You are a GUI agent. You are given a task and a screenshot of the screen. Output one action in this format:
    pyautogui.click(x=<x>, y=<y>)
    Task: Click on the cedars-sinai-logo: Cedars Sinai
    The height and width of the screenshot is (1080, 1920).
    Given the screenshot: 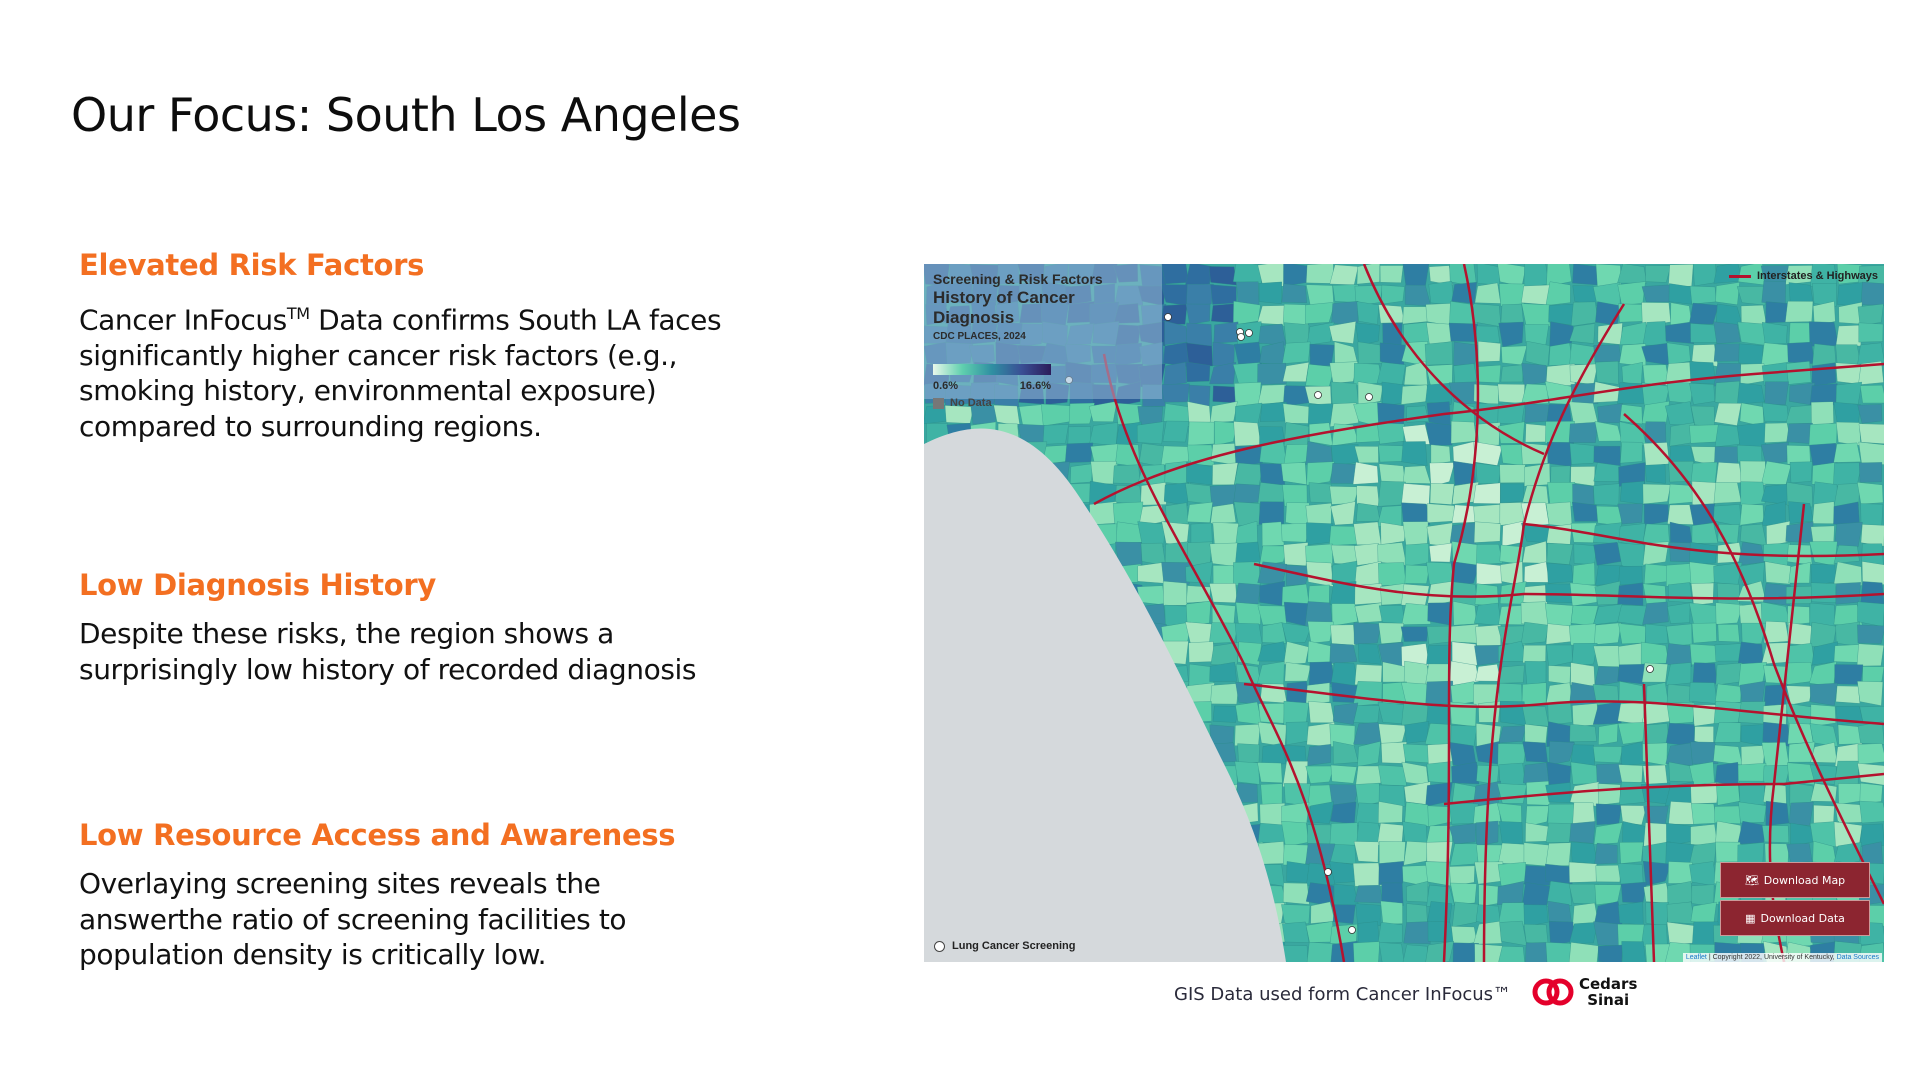 What is the action you would take?
    pyautogui.click(x=1584, y=992)
    